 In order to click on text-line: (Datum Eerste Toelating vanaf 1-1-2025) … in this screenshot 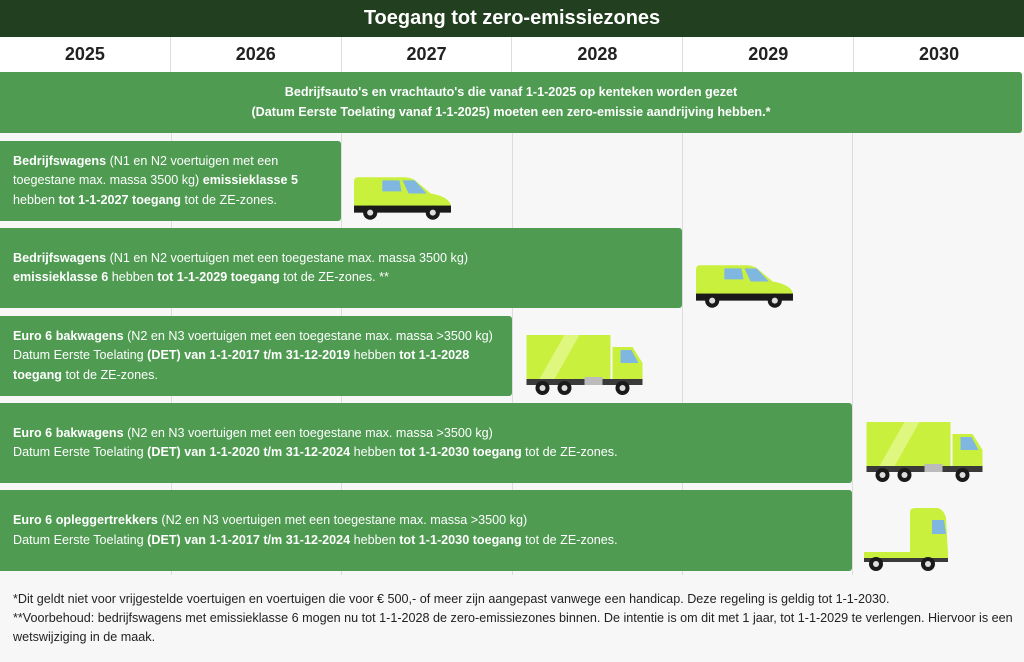, I will do `click(511, 113)`.